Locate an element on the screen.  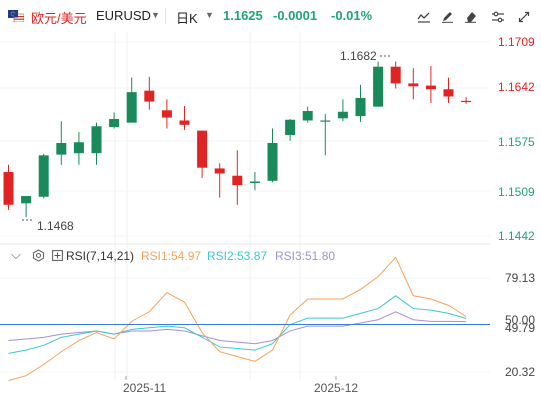
symbol-code: EURUSD is located at coordinates (123, 15).